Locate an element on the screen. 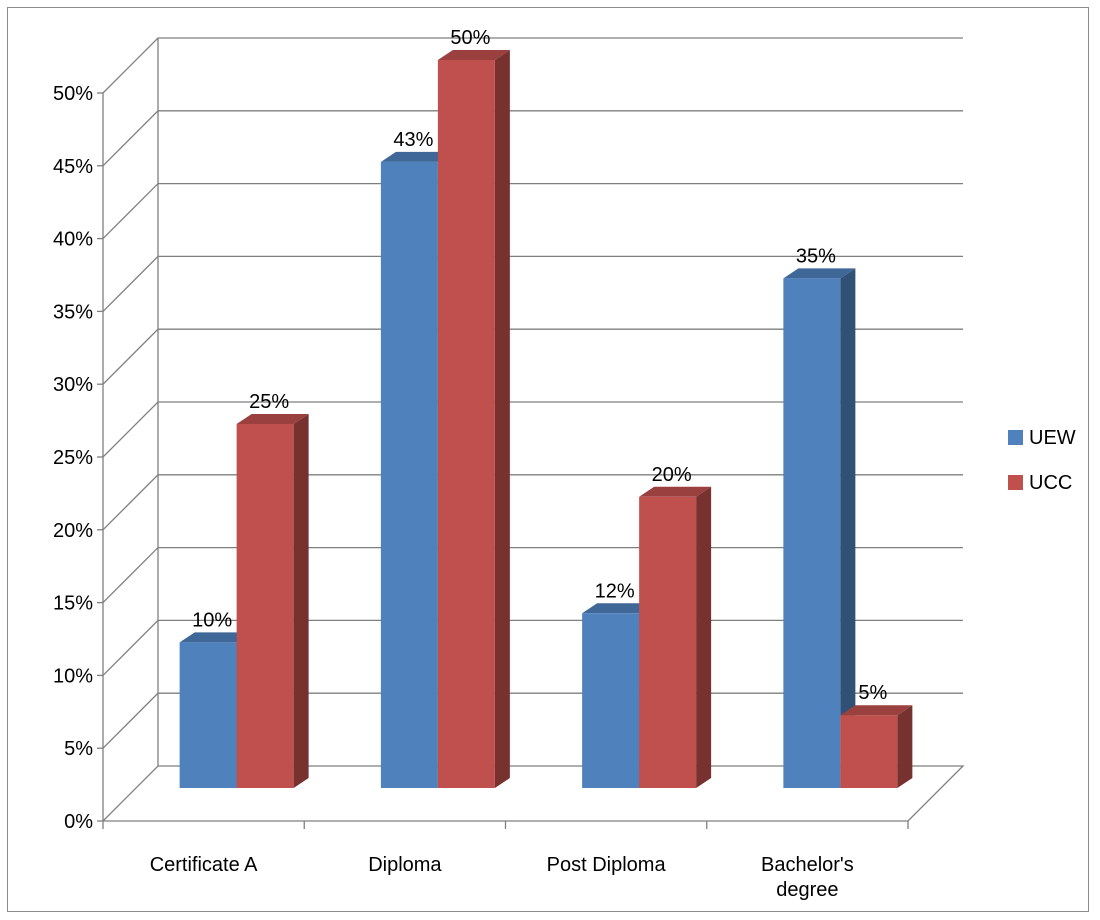 The width and height of the screenshot is (1100, 920). y-axis: 0% 5% 10% 15% 20% 25% 30% 35% 40% 45% 50% is located at coordinates (78, 458).